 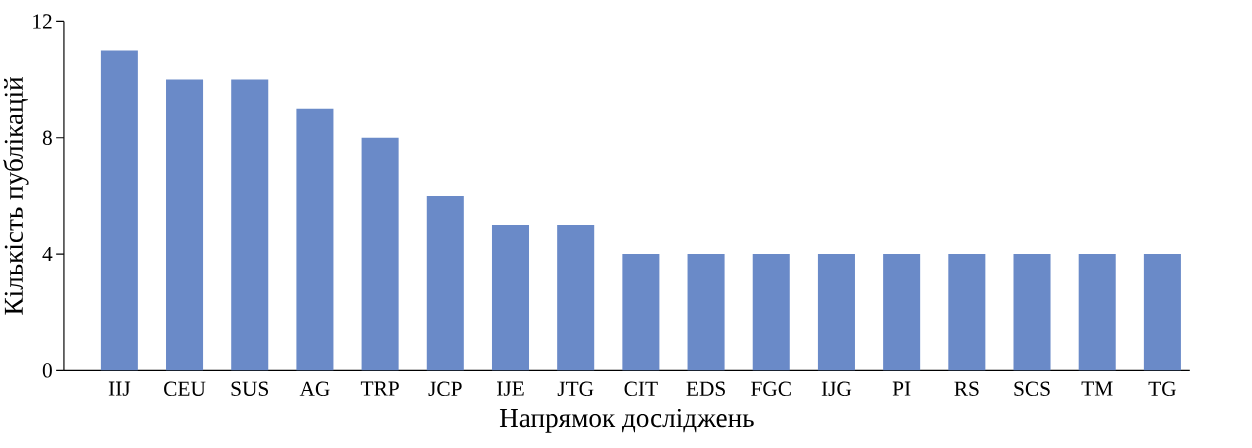 I want to click on y-tick-label: 12, so click(x=42, y=21).